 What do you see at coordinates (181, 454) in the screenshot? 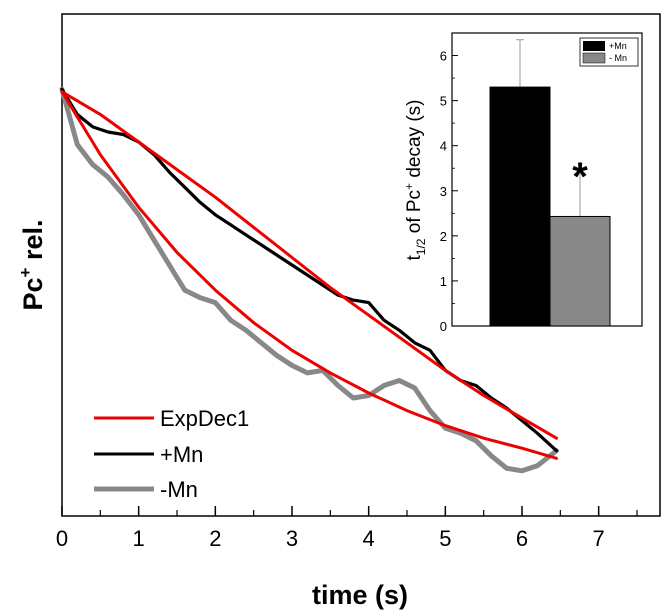
I see `legend-label-plus-mn: +Mn` at bounding box center [181, 454].